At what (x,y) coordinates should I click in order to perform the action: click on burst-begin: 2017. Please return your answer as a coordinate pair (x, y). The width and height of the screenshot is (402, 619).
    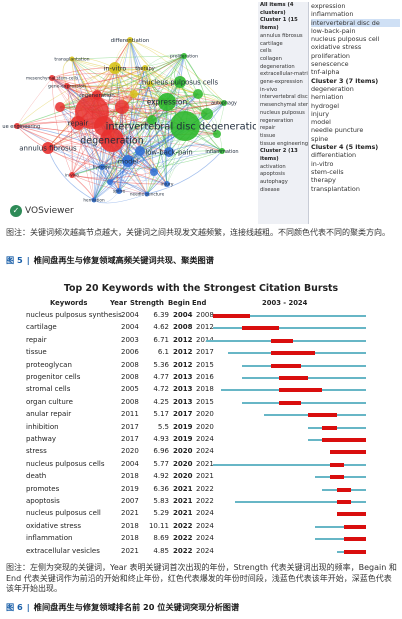
    Looking at the image, I should click on (183, 414).